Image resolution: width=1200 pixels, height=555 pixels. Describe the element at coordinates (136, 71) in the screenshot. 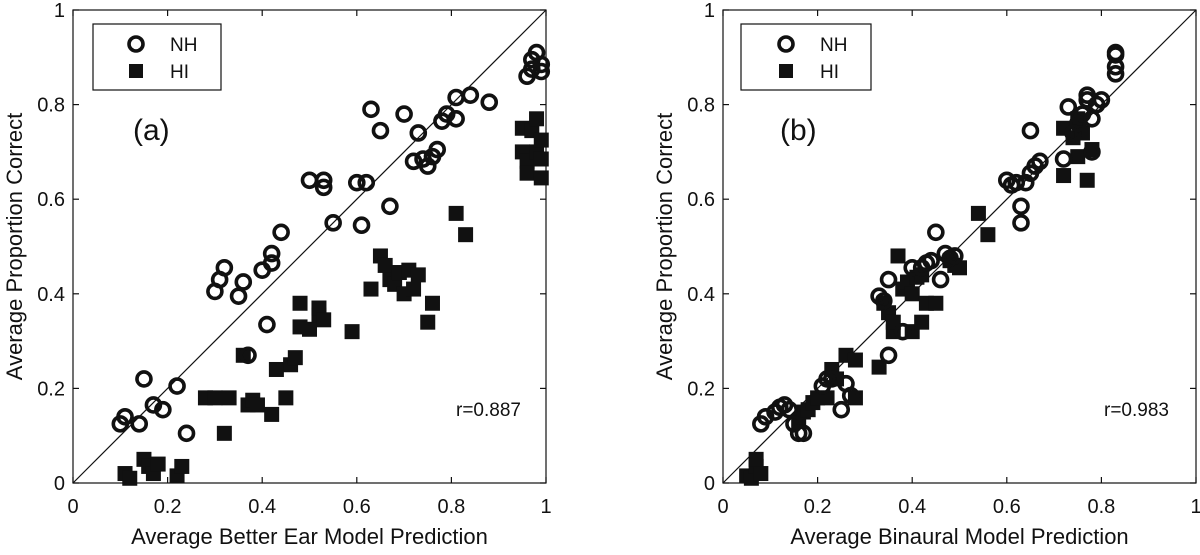

I see `legend-marker-hi-a` at that location.